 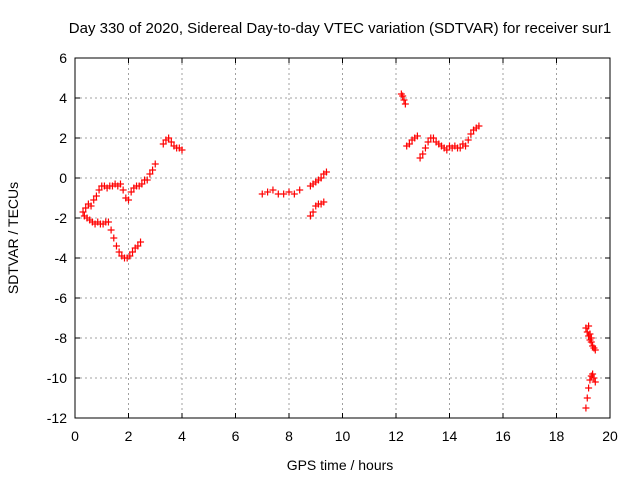 What do you see at coordinates (61, 258) in the screenshot?
I see `y-tick-label: -4` at bounding box center [61, 258].